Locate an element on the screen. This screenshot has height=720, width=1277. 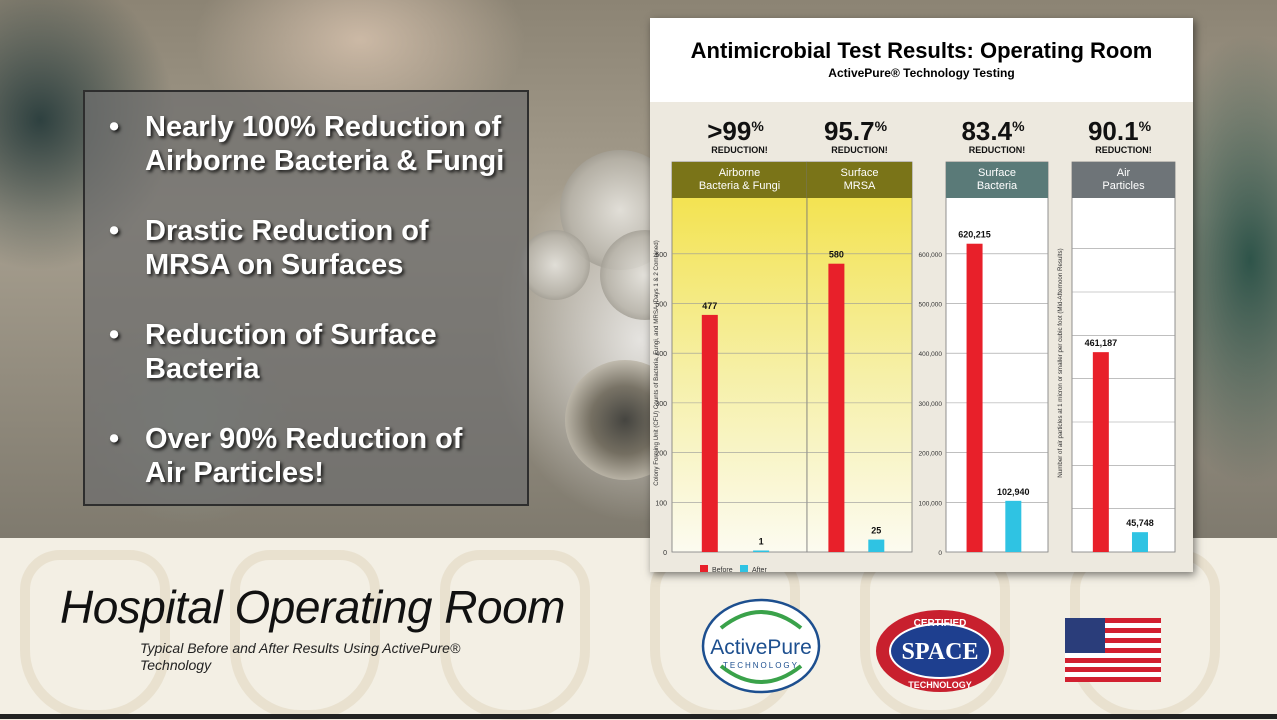
y-tick-label: 100 is located at coordinates (661, 503).